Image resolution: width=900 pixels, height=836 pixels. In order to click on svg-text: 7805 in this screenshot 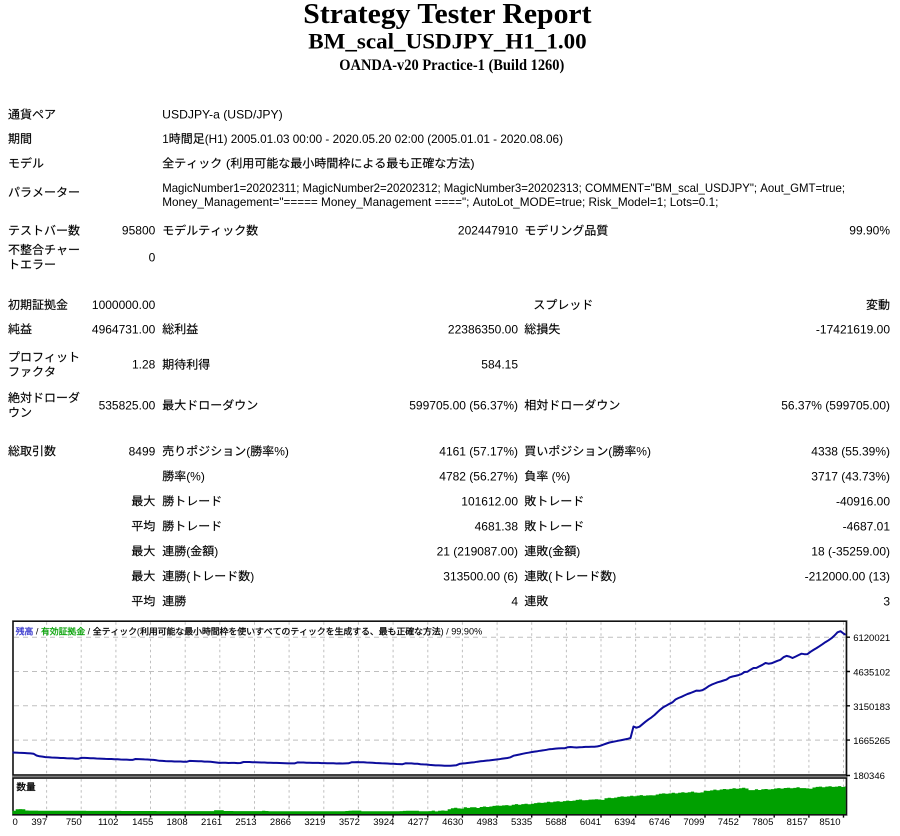, I will do `click(762, 822)`.